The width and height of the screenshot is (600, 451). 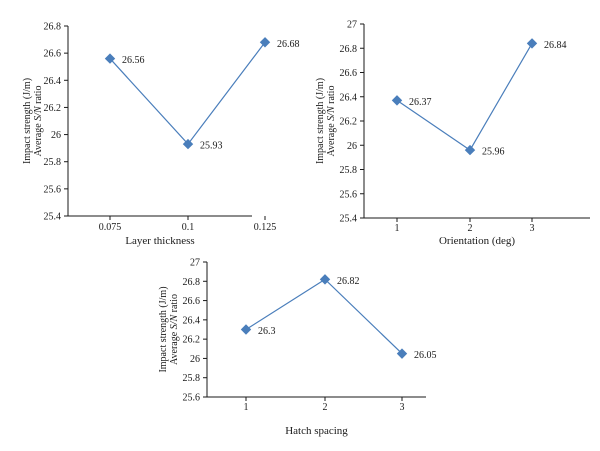 What do you see at coordinates (267, 331) in the screenshot?
I see `data-label: 26.3` at bounding box center [267, 331].